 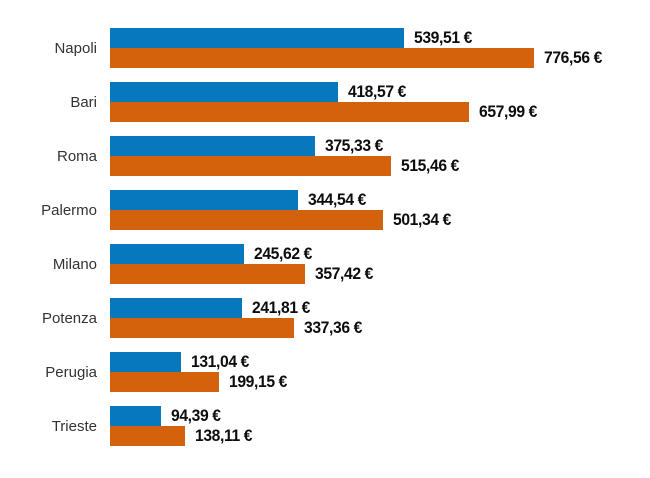 I want to click on bar-group: 539,51 € 776,56 €, so click(x=380, y=48).